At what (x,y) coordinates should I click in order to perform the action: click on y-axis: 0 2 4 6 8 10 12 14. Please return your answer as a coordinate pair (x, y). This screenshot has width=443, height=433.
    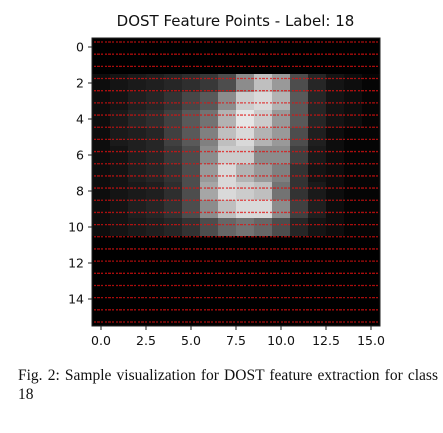
    Looking at the image, I should click on (80, 173).